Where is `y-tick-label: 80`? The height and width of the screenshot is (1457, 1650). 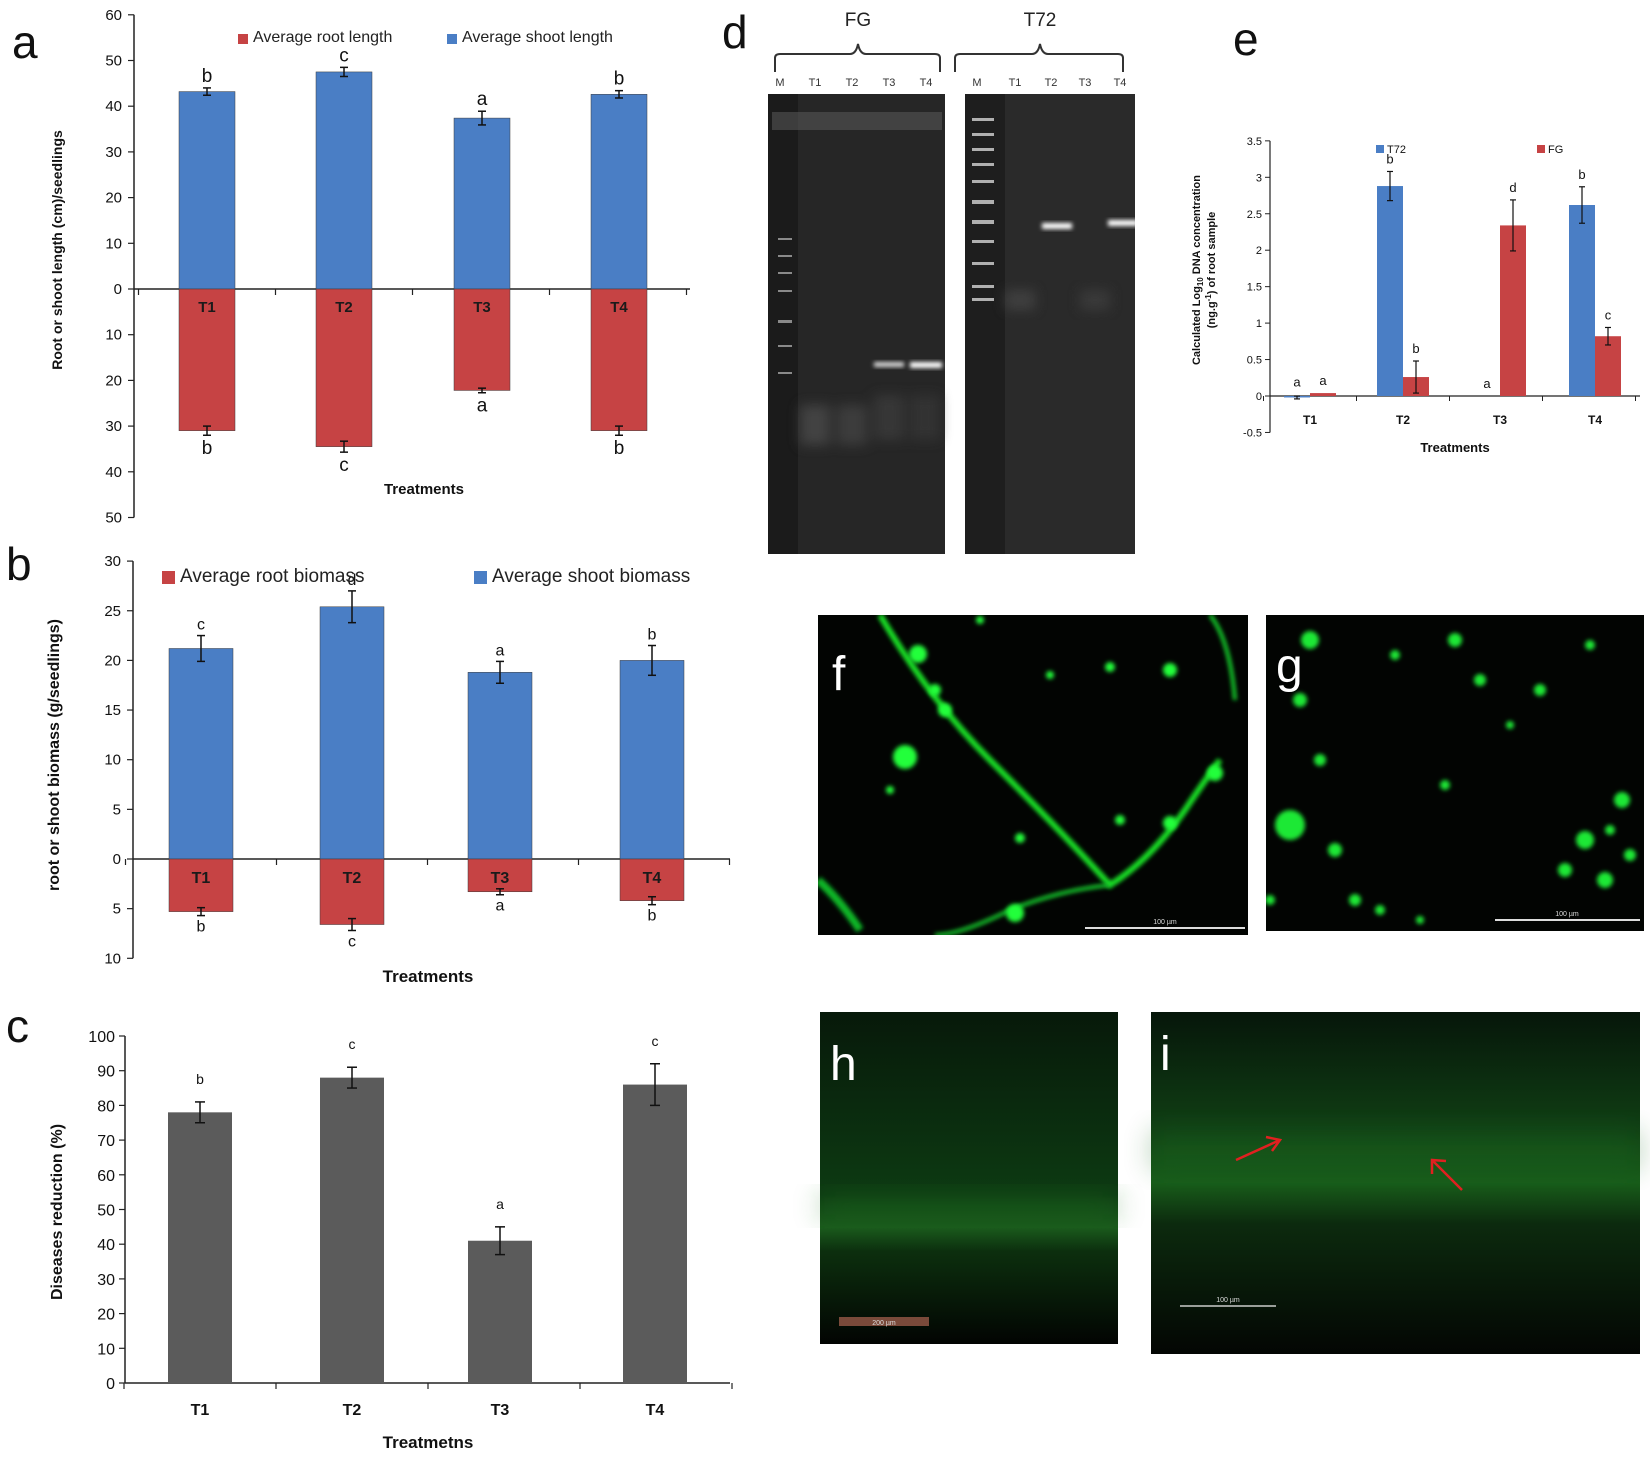 y-tick-label: 80 is located at coordinates (106, 1106).